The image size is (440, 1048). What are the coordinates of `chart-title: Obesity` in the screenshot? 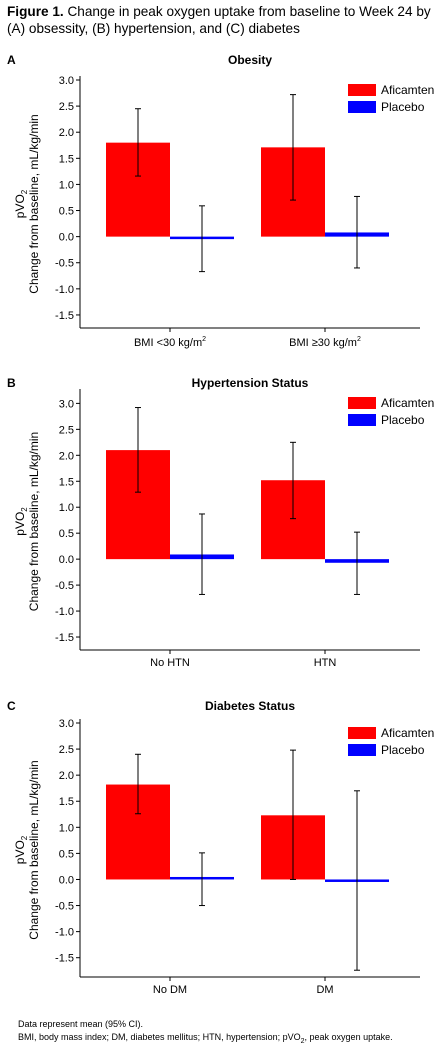 It's located at (250, 60).